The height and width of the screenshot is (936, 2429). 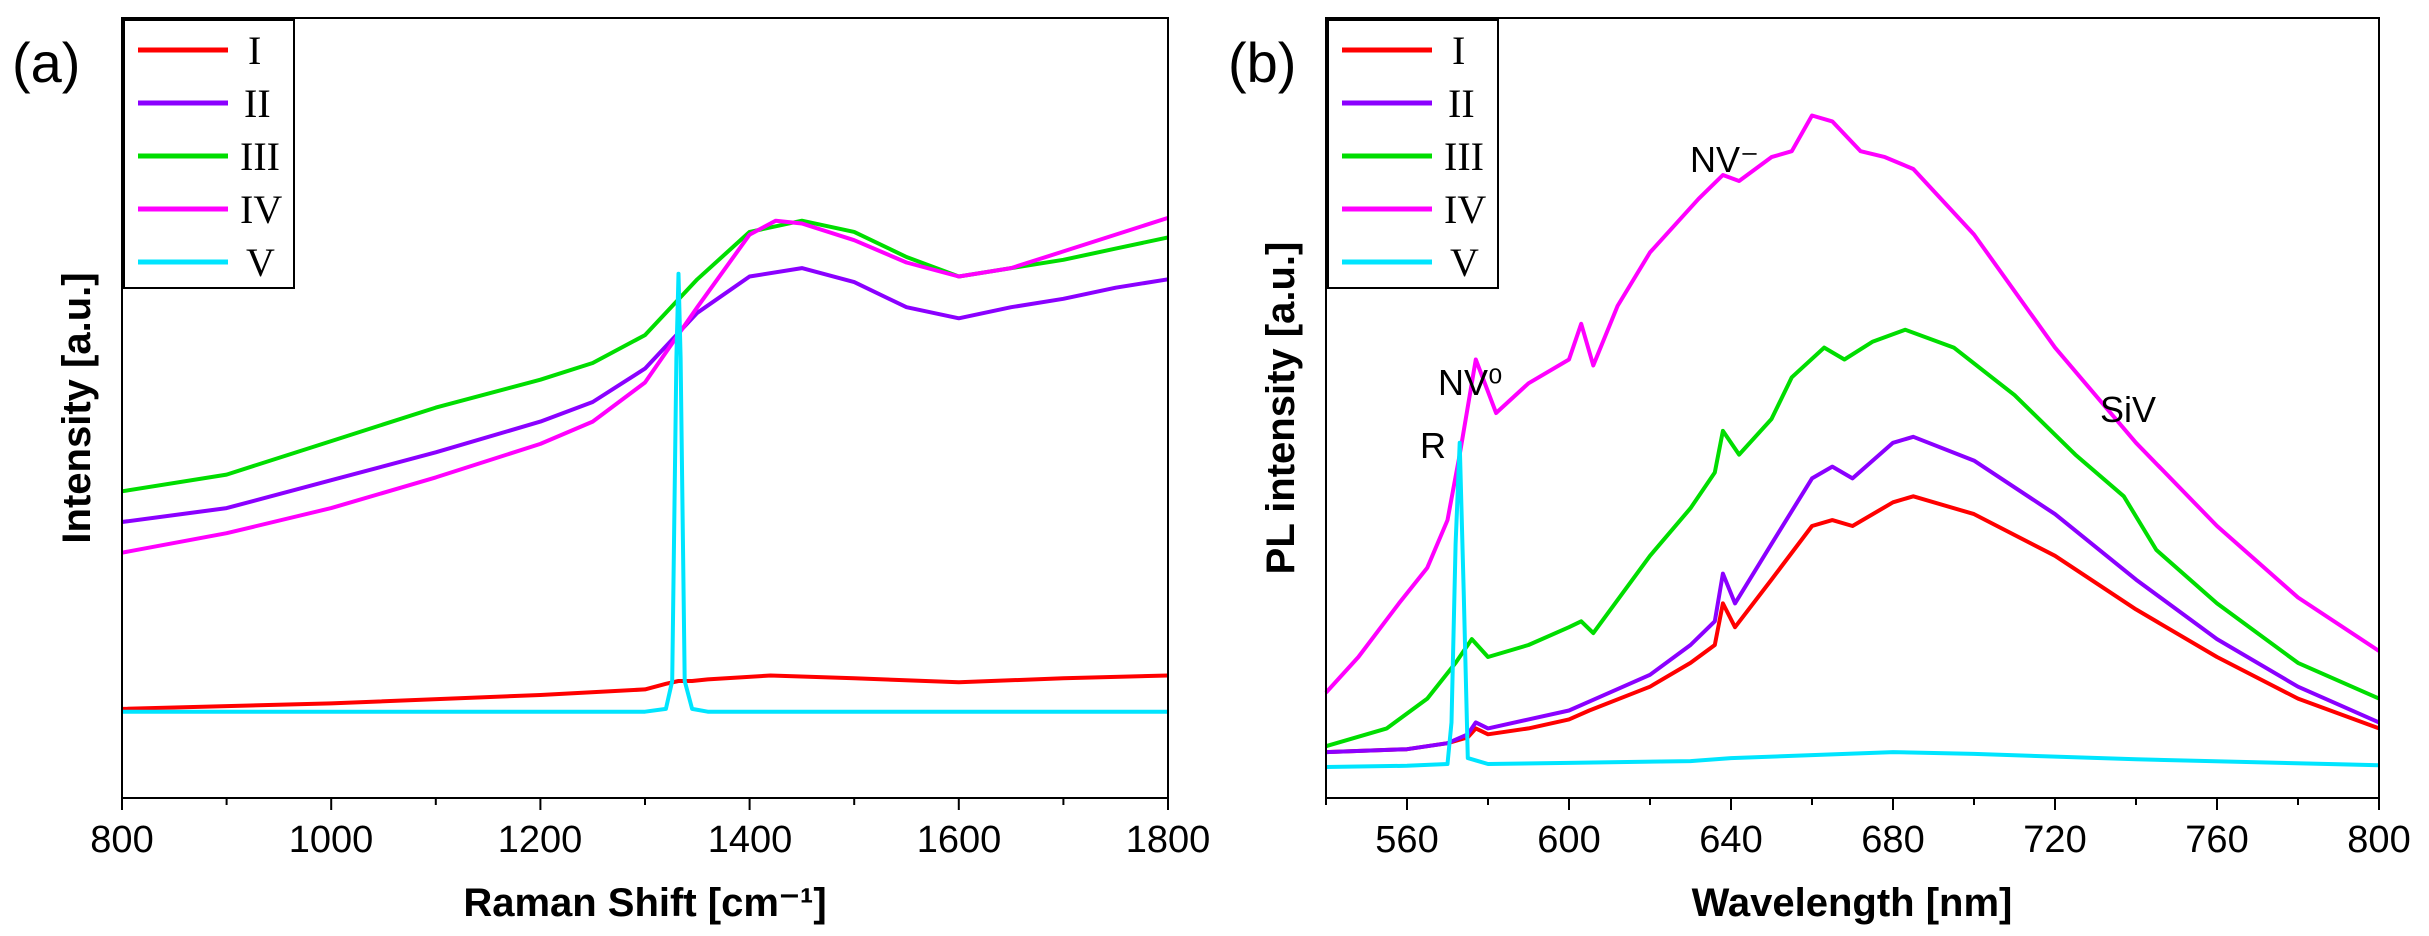 I want to click on y-axis-title-a: Intensity [a.u.], so click(x=77, y=407).